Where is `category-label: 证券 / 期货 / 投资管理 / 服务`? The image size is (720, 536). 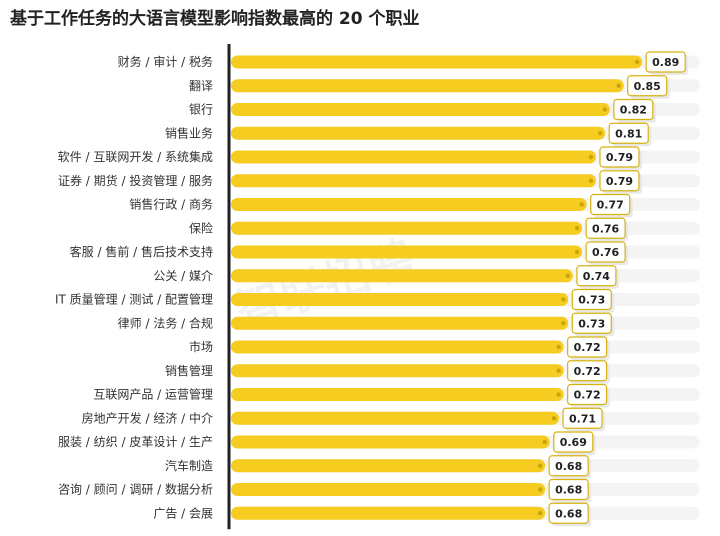
category-label: 证券 / 期货 / 投资管理 / 服务 is located at coordinates (135, 180).